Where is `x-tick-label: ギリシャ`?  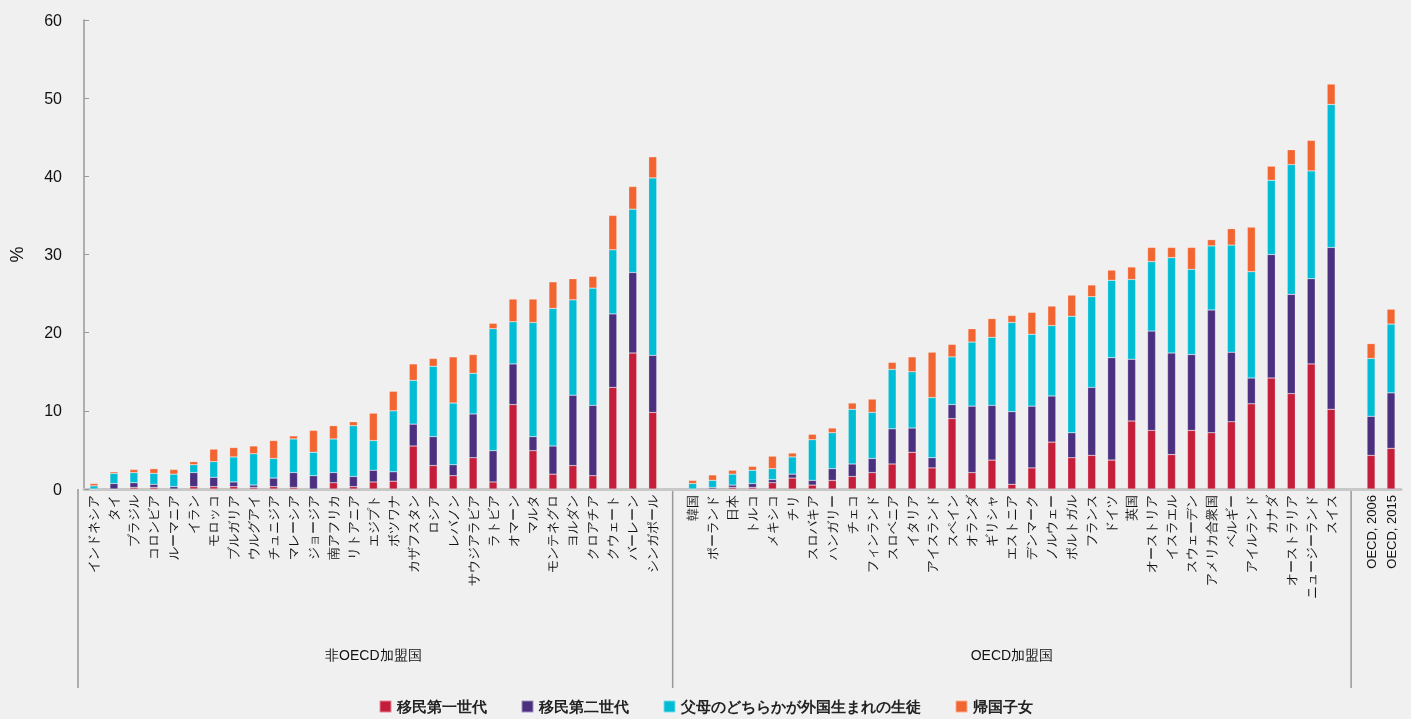 x-tick-label: ギリシャ is located at coordinates (992, 521).